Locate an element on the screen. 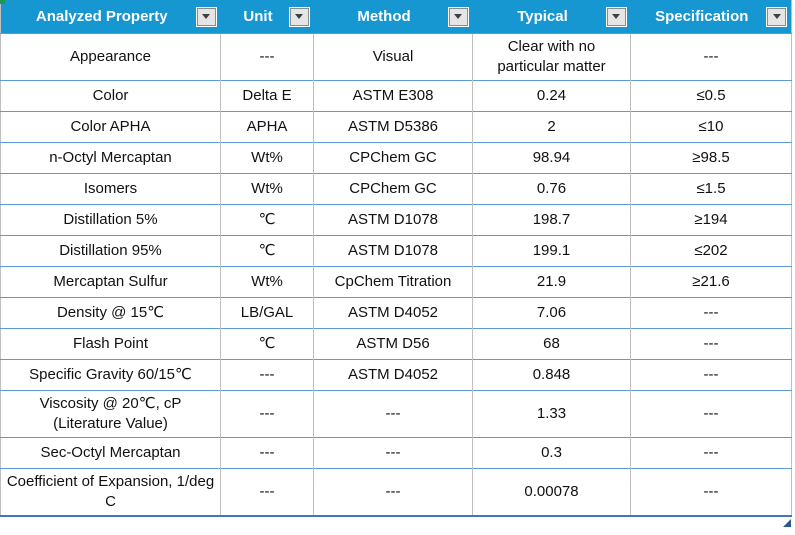 The height and width of the screenshot is (535, 795). table-cell: ASTM D5386 is located at coordinates (393, 127).